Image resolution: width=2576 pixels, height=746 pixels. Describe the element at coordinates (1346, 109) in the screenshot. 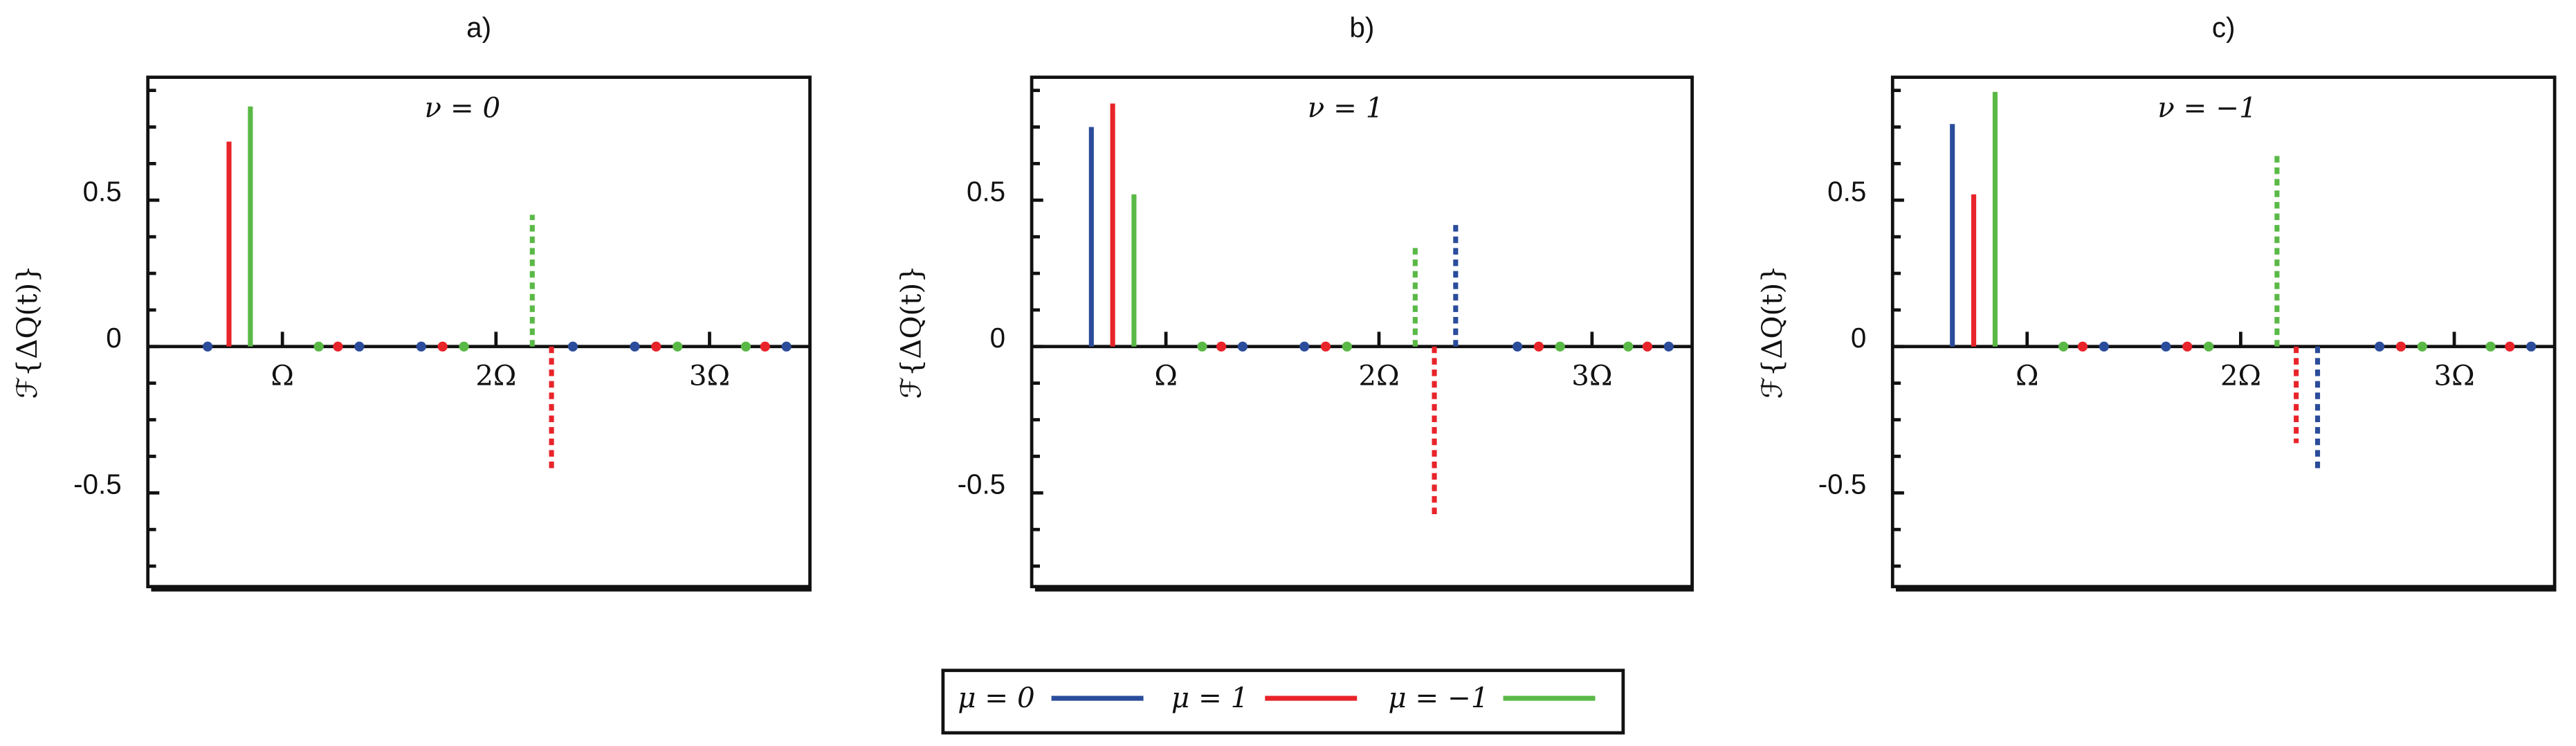

I see `annotation: ν = 1` at that location.